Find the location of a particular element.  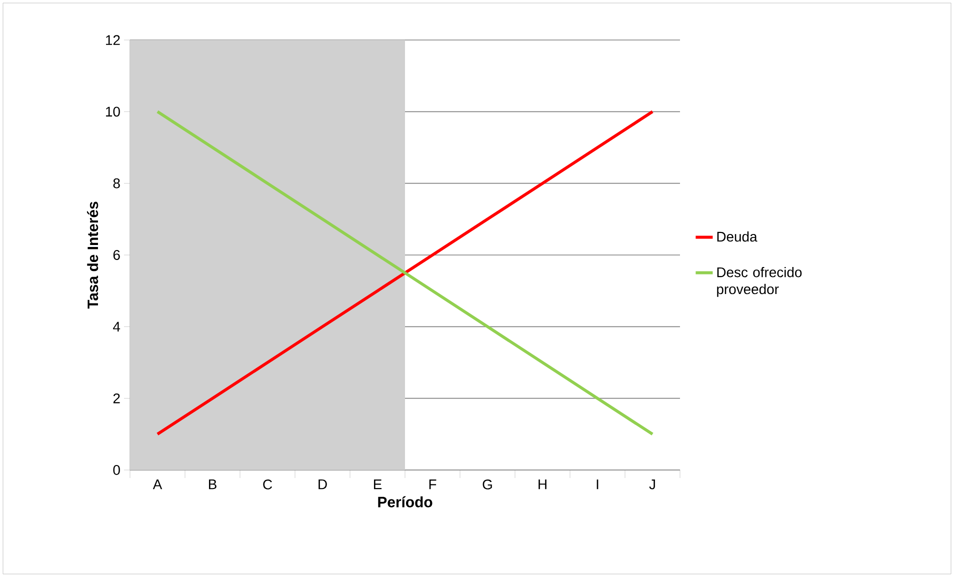

x-tick-label: A is located at coordinates (157, 485).